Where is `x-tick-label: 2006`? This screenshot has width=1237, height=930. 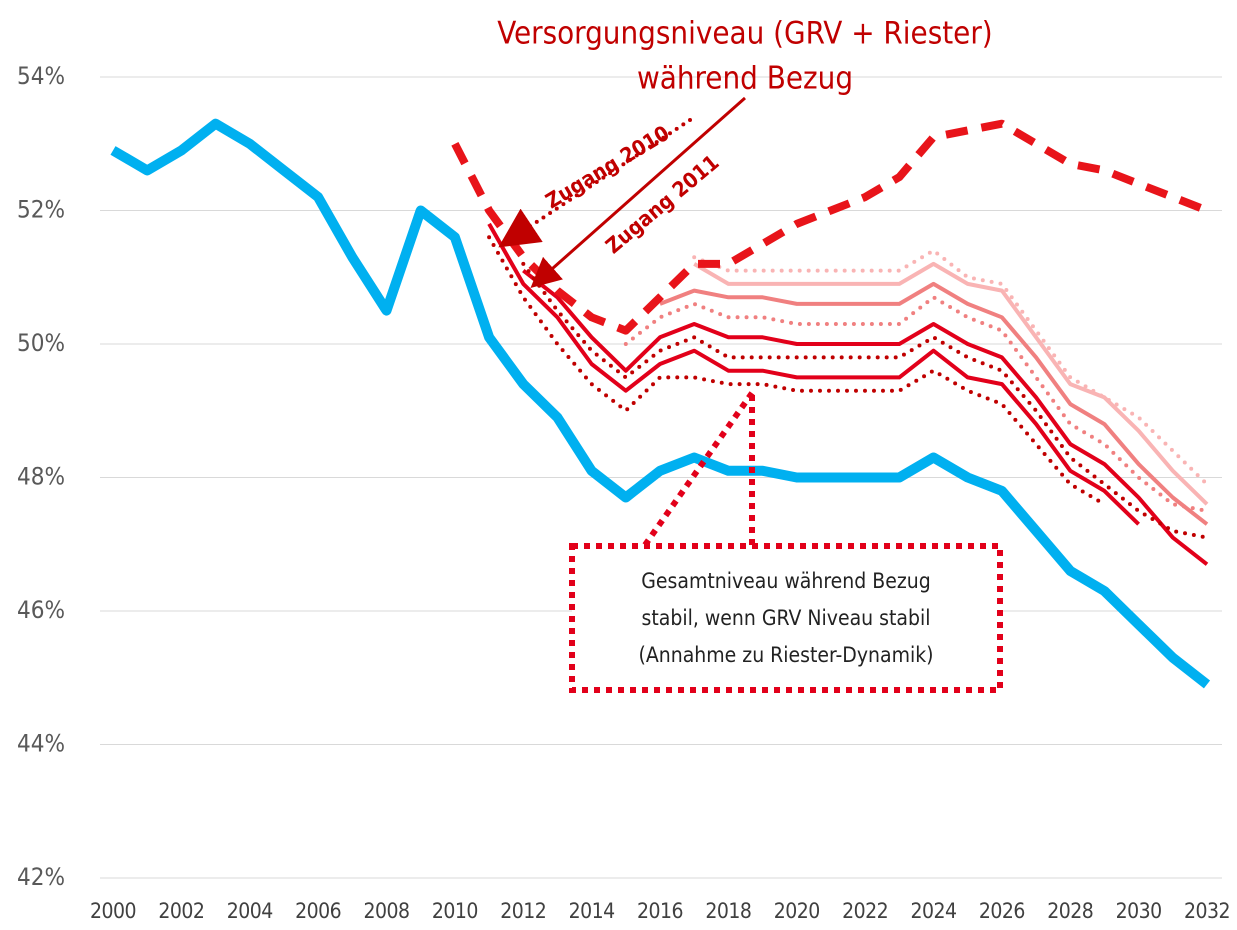 x-tick-label: 2006 is located at coordinates (318, 911).